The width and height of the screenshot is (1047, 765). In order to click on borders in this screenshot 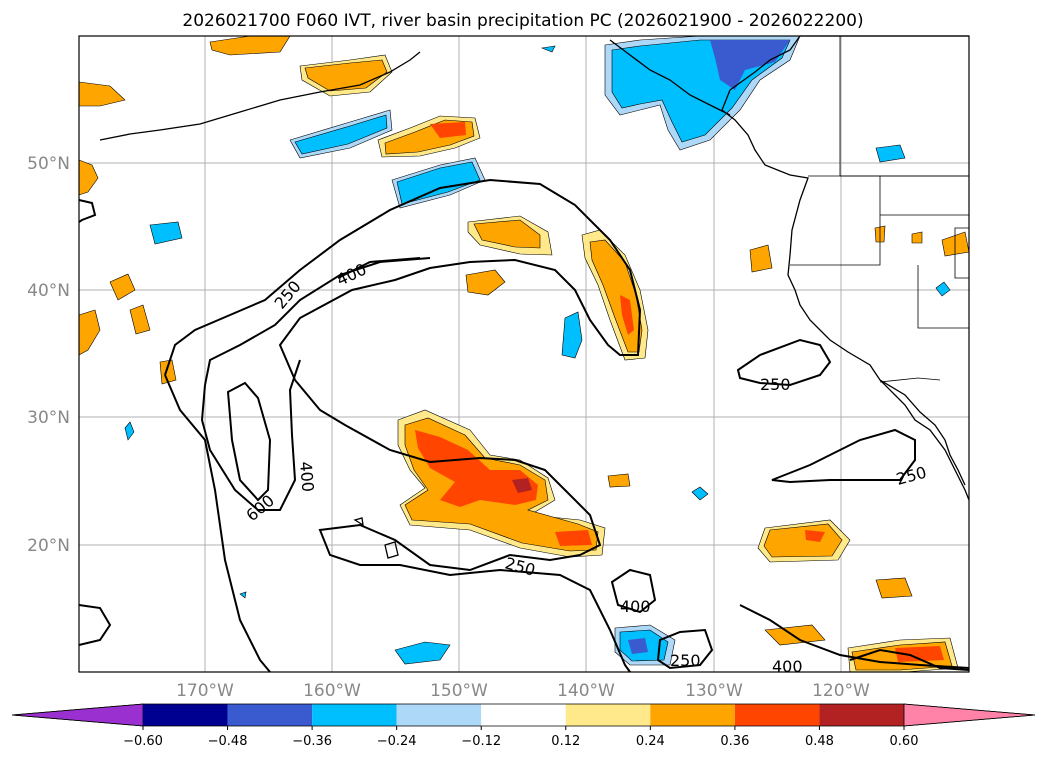, I will do `click(880, 209)`.